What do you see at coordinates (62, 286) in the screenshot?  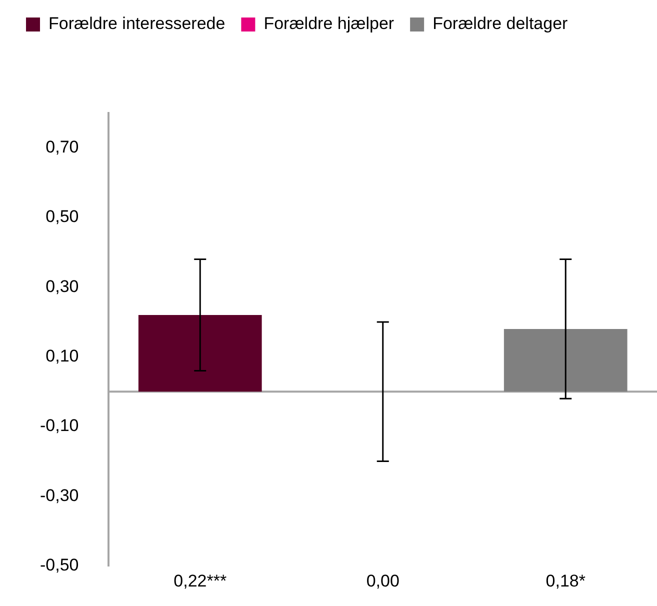 I see `y-tick-label: 0,30` at bounding box center [62, 286].